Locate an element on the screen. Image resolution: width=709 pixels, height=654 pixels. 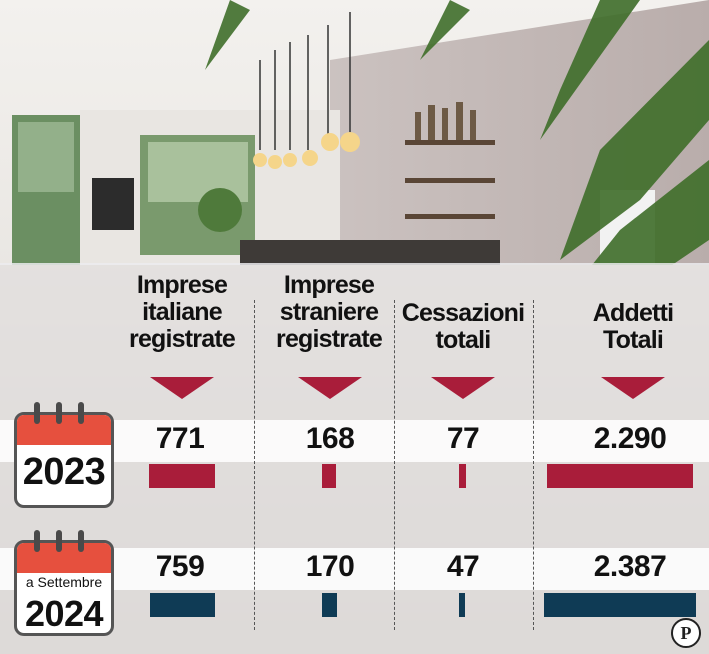
calendar-icon: a Settembre 2024 is located at coordinates (64, 588).